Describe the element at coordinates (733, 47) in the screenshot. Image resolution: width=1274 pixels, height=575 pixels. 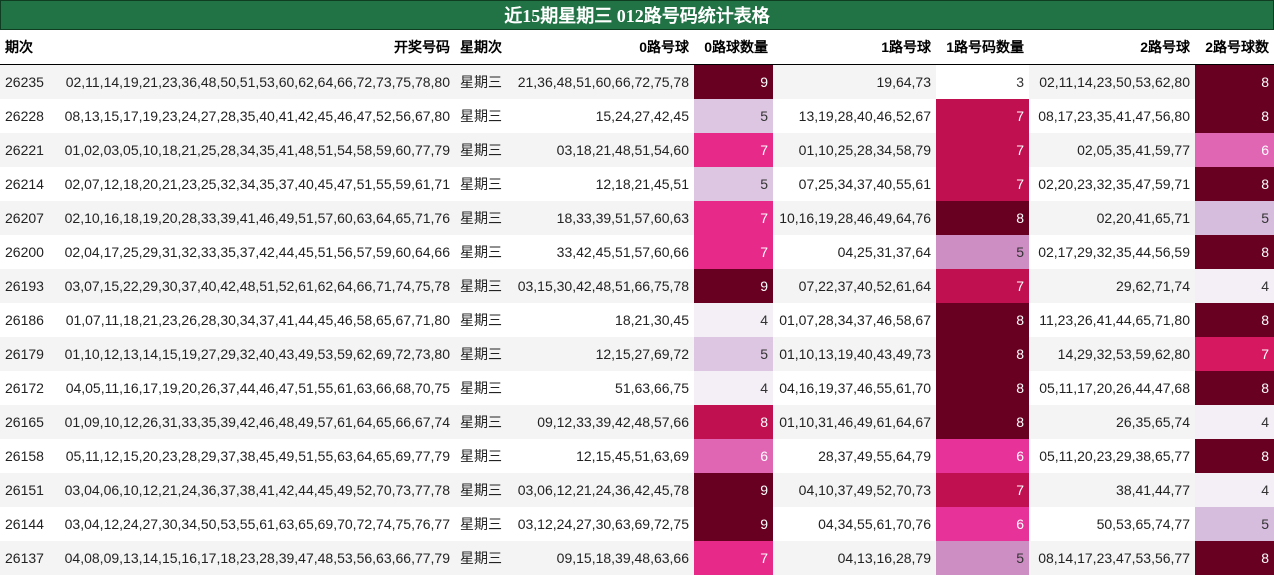
I see `header-route0-count: 0路球数量` at that location.